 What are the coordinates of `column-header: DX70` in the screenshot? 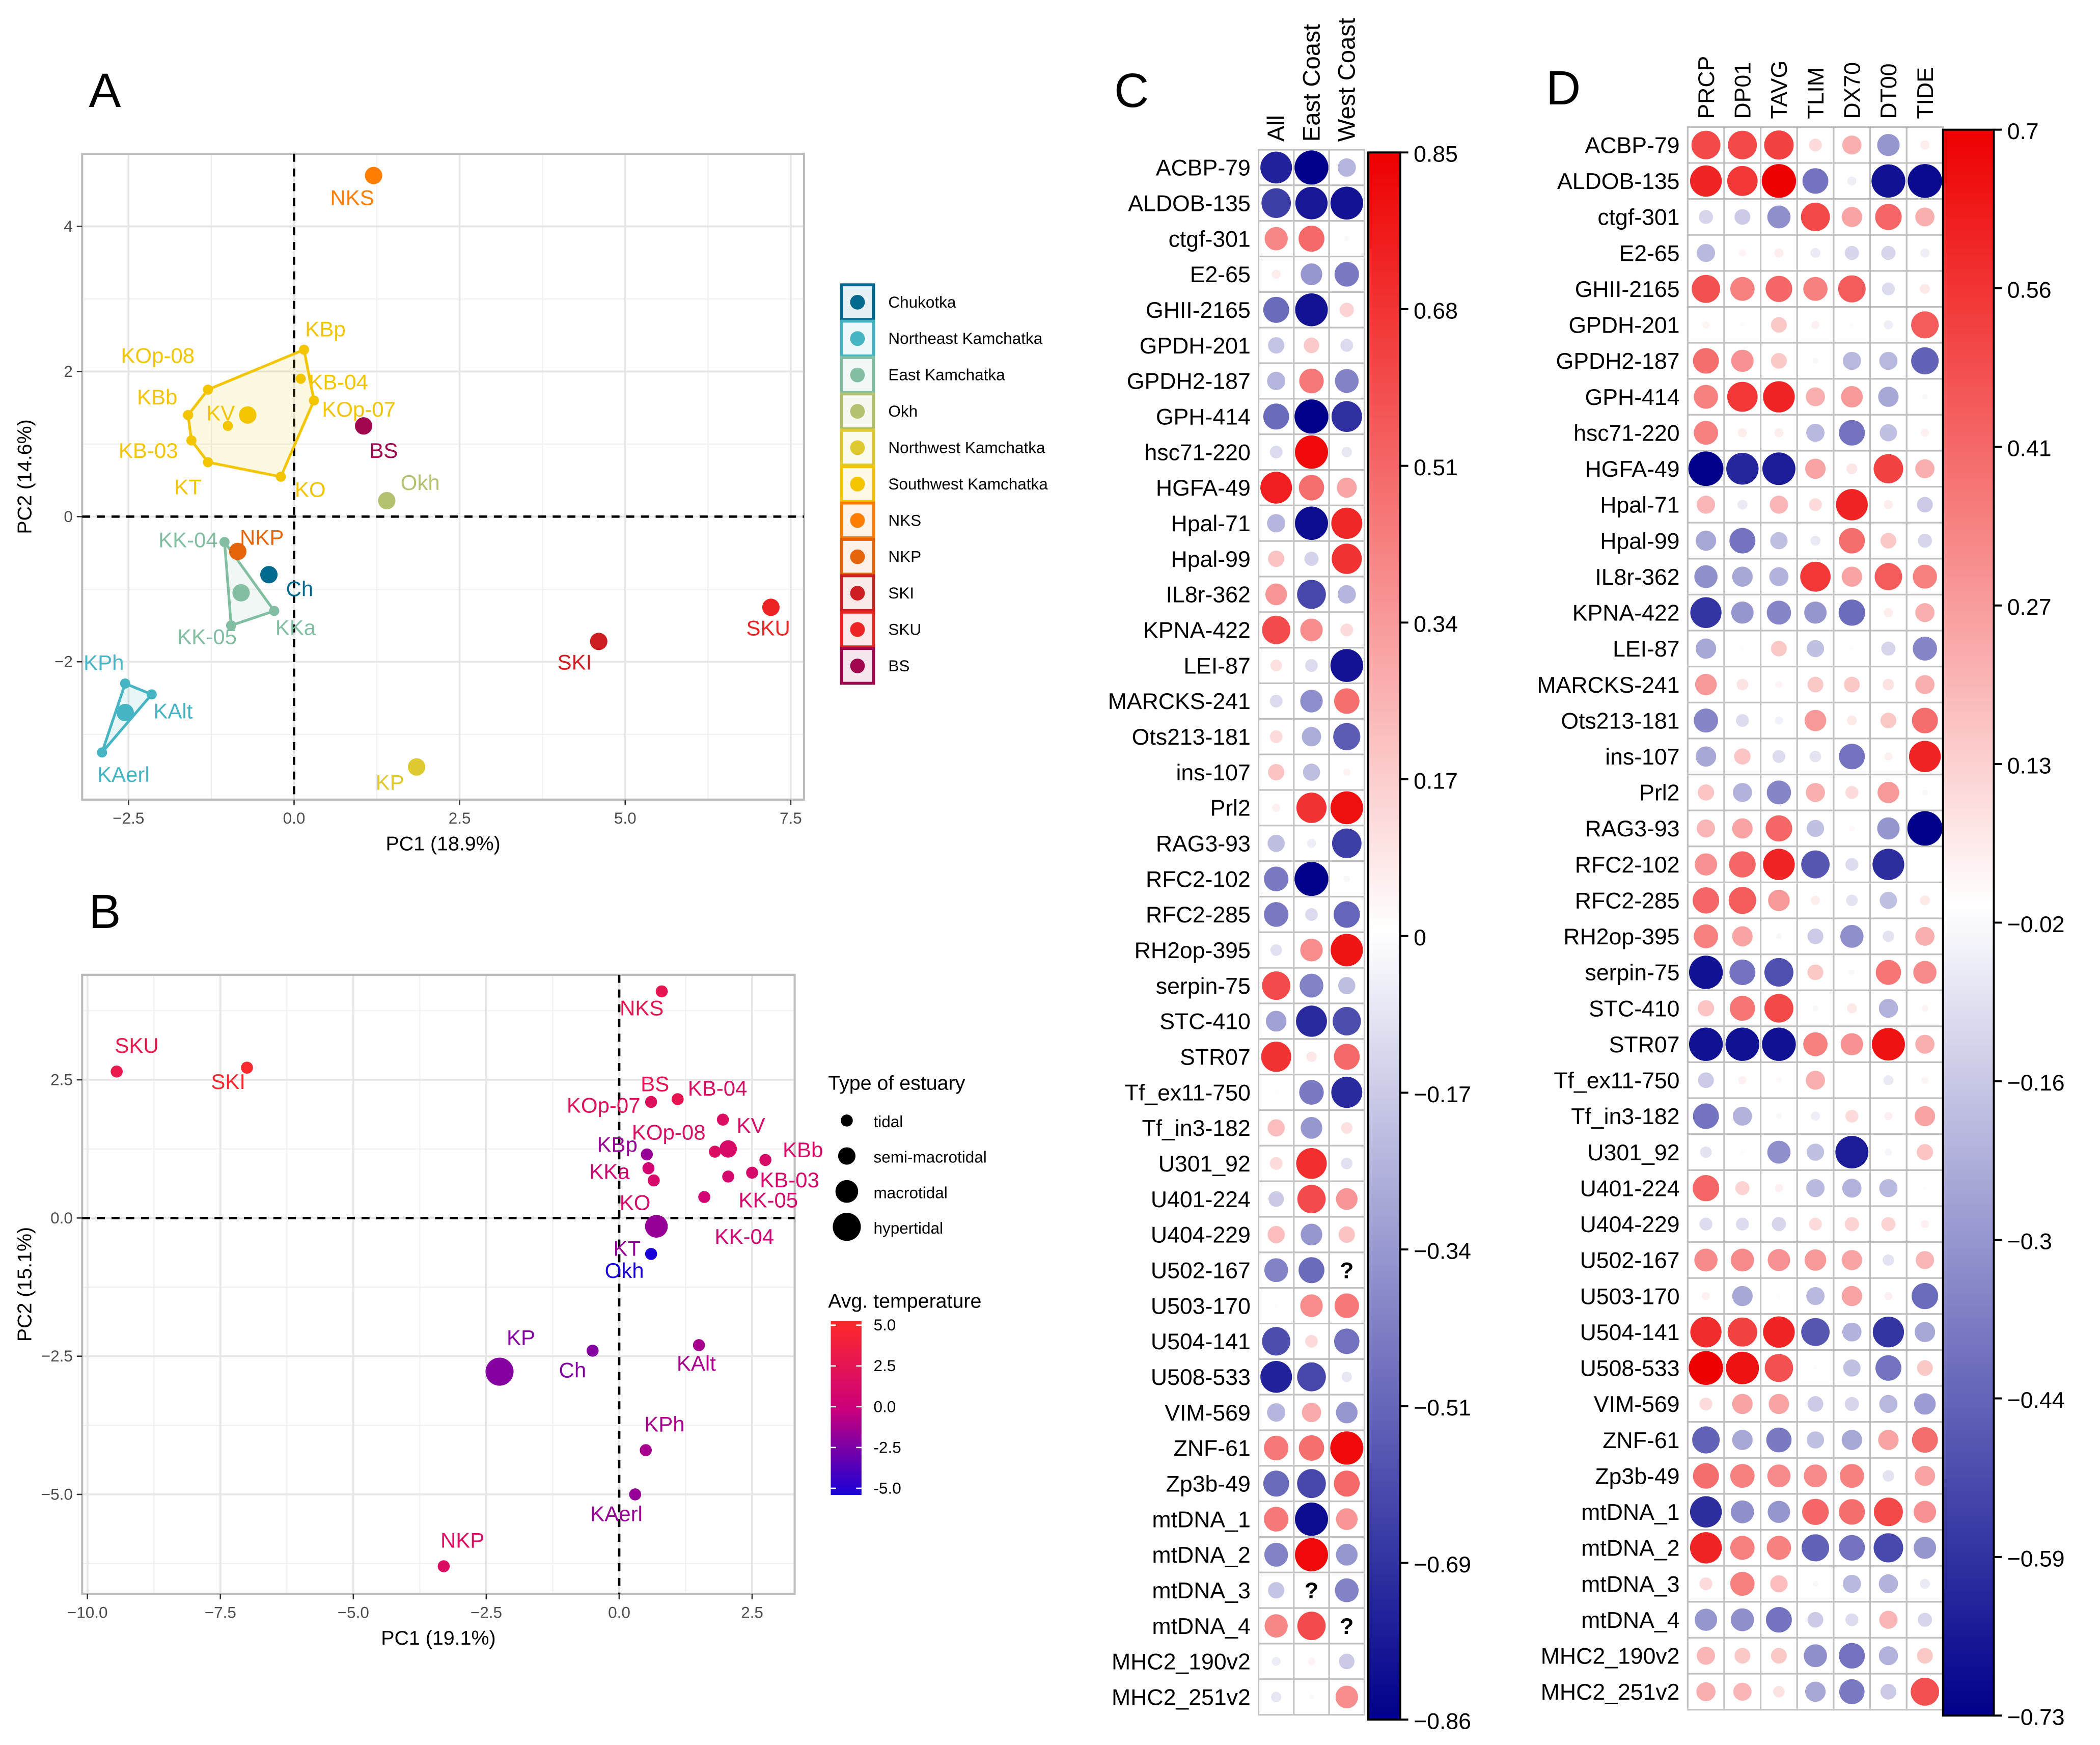 It's located at (1852, 90).